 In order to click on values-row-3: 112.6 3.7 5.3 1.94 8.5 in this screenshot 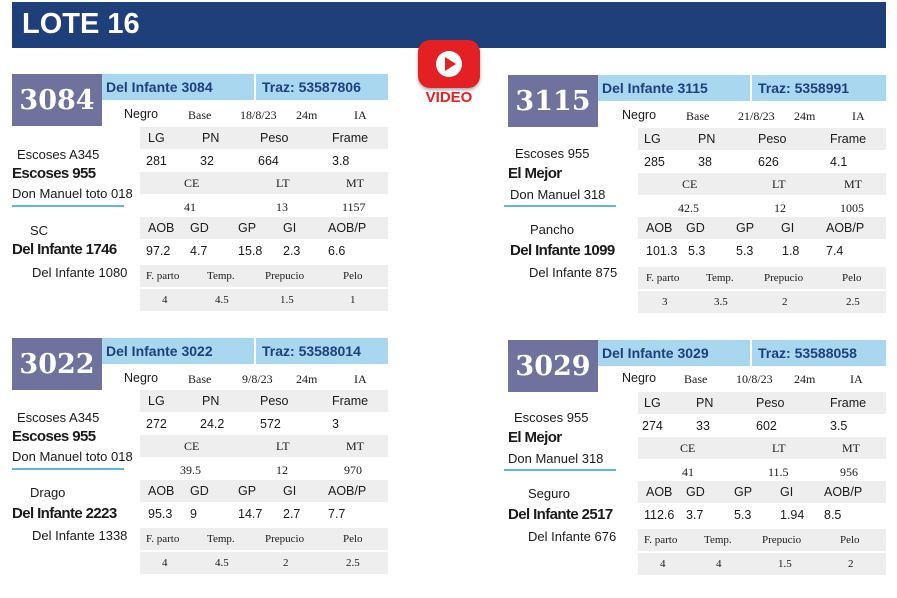, I will do `click(762, 515)`.